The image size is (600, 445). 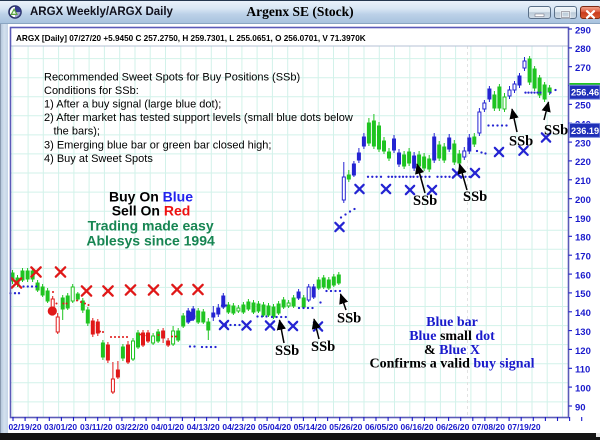 What do you see at coordinates (60, 427) in the screenshot?
I see `svg-text: 03/01/20` at bounding box center [60, 427].